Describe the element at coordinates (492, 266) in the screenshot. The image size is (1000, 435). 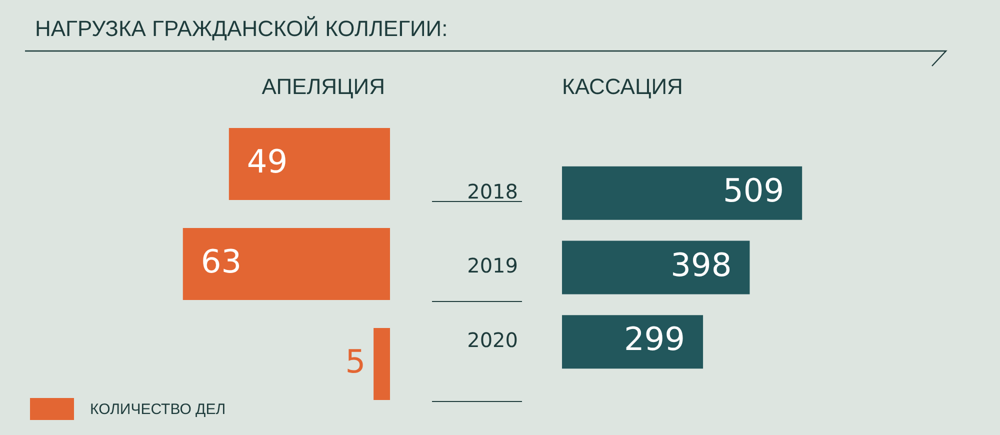
I see `y-tick-label: 2019` at that location.